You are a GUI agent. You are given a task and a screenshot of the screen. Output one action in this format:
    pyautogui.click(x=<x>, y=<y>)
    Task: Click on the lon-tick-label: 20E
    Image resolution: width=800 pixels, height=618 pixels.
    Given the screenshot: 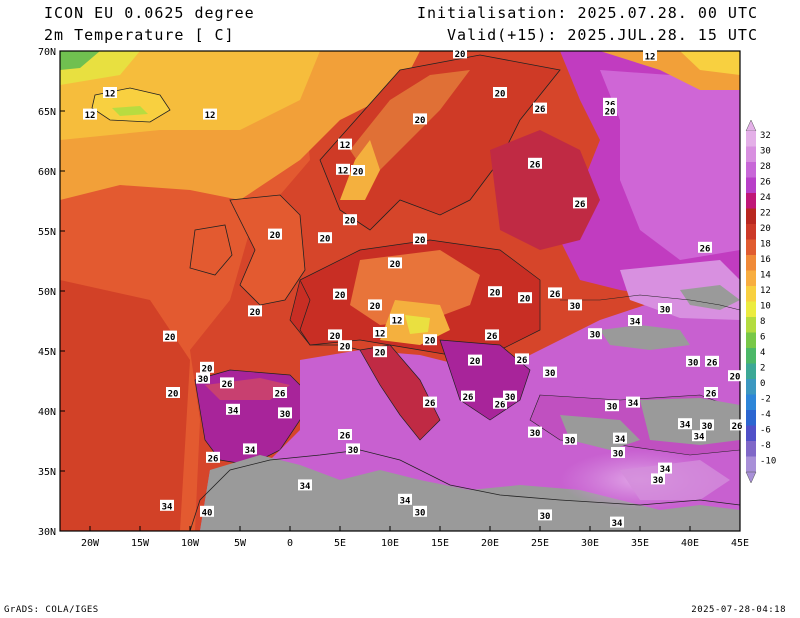 What is the action you would take?
    pyautogui.click(x=490, y=543)
    